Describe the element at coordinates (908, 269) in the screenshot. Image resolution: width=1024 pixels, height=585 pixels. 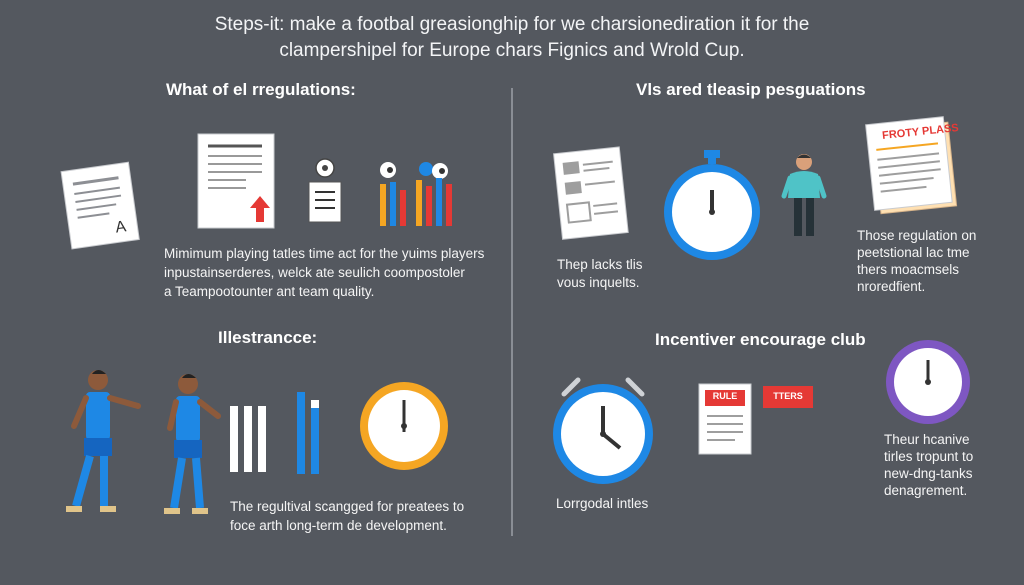
I see `right-top-side-line-3: thers moacmsels` at that location.